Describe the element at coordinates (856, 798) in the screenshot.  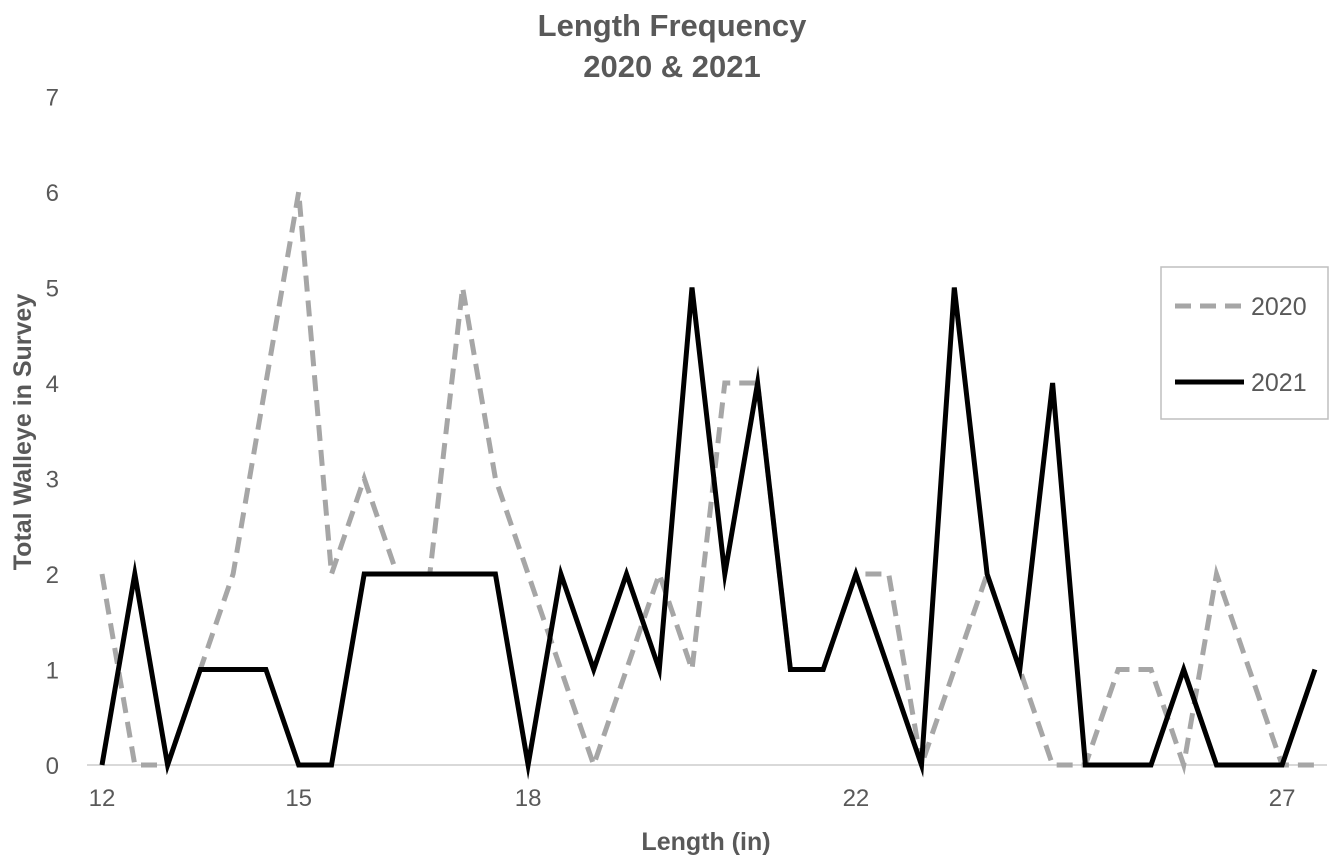
I see `x-tick-label: 22` at that location.